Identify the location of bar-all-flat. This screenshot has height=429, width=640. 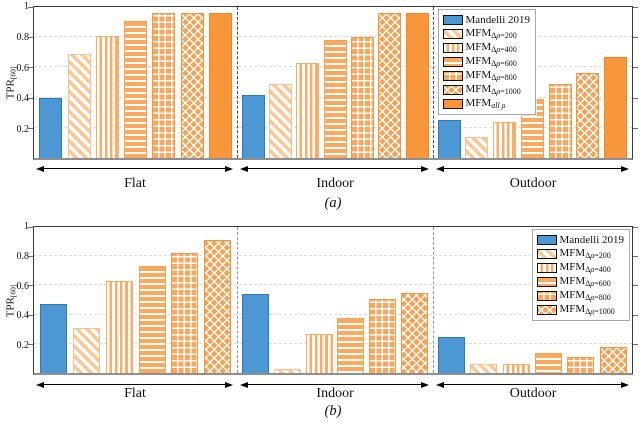
(220, 85).